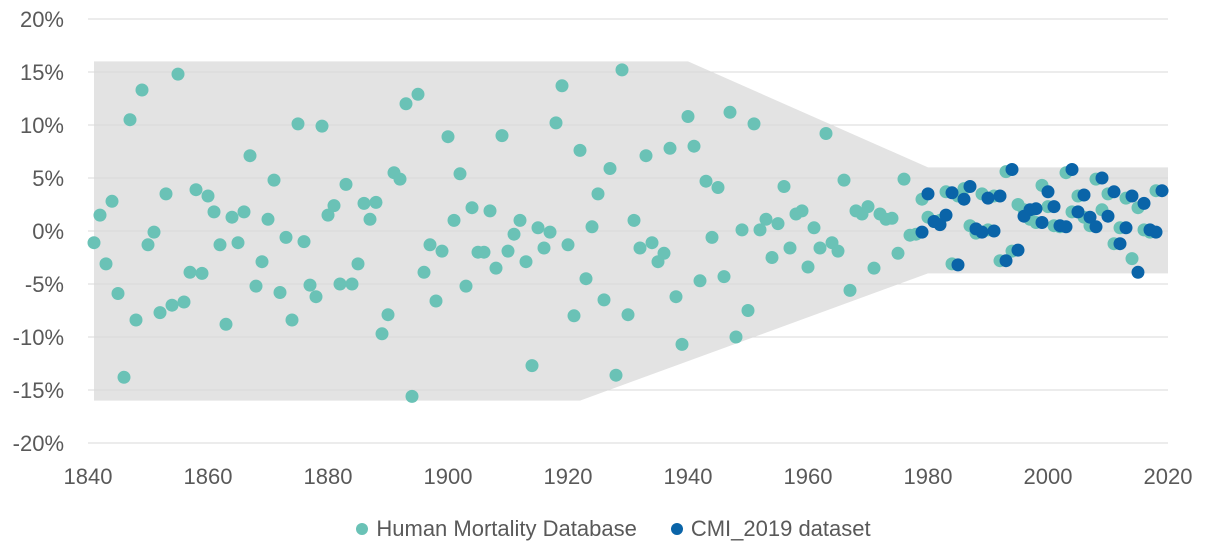  Describe the element at coordinates (44, 284) in the screenshot. I see `y-tick-label: -5%` at that location.